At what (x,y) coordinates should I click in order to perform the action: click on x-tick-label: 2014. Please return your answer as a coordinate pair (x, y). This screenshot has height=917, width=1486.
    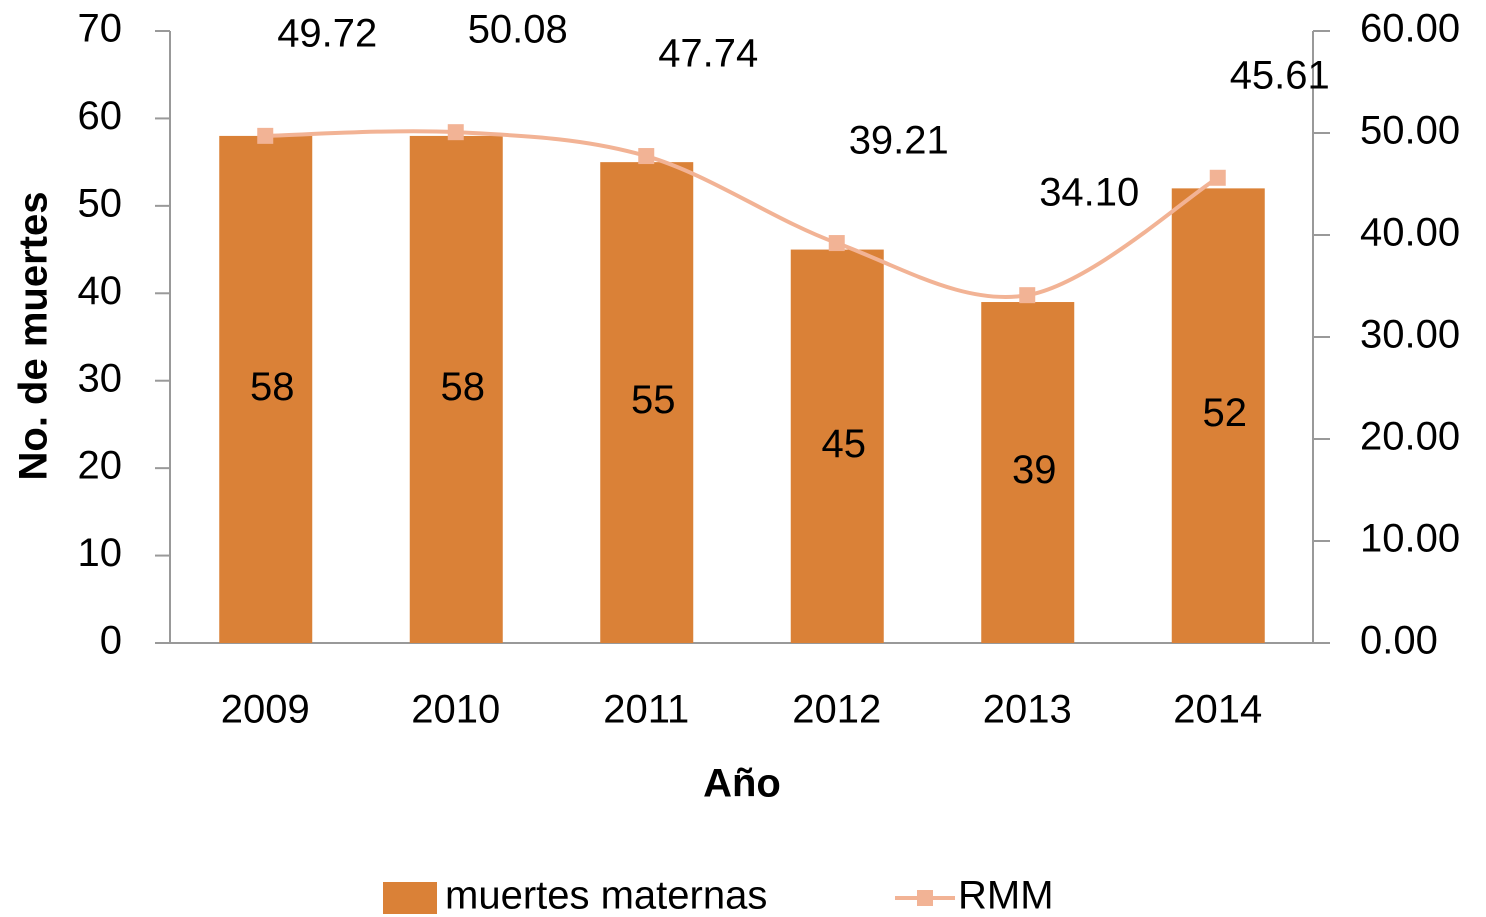
    Looking at the image, I should click on (1217, 710).